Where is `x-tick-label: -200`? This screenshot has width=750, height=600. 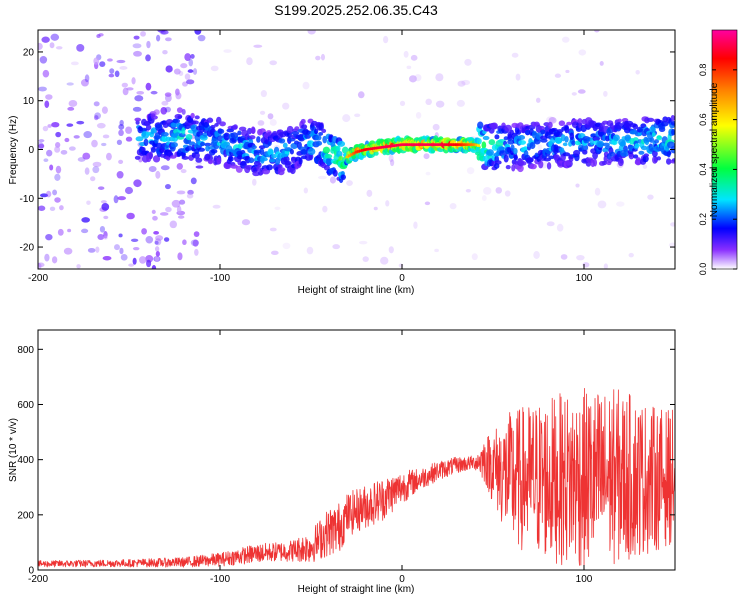
x-tick-label: -200 is located at coordinates (38, 579).